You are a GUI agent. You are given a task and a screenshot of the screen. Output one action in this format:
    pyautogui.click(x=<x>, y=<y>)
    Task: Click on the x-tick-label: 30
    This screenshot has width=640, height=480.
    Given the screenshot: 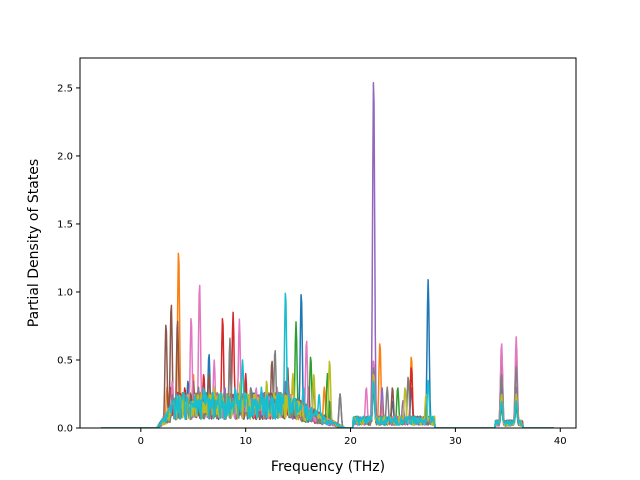 What is the action you would take?
    pyautogui.click(x=455, y=441)
    